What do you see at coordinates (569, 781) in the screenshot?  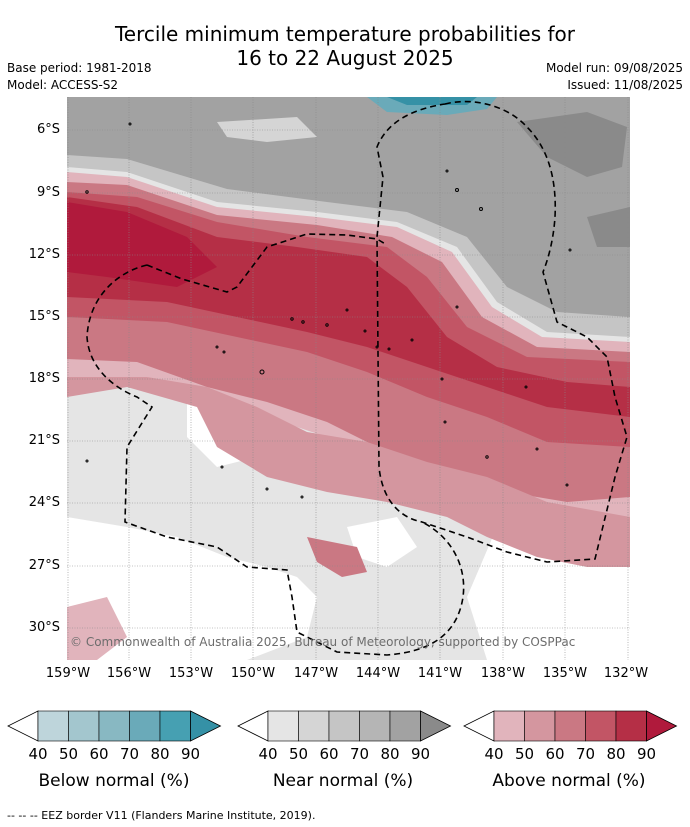 I see `colorbar-title-above-normal: Above normal (%)` at bounding box center [569, 781].